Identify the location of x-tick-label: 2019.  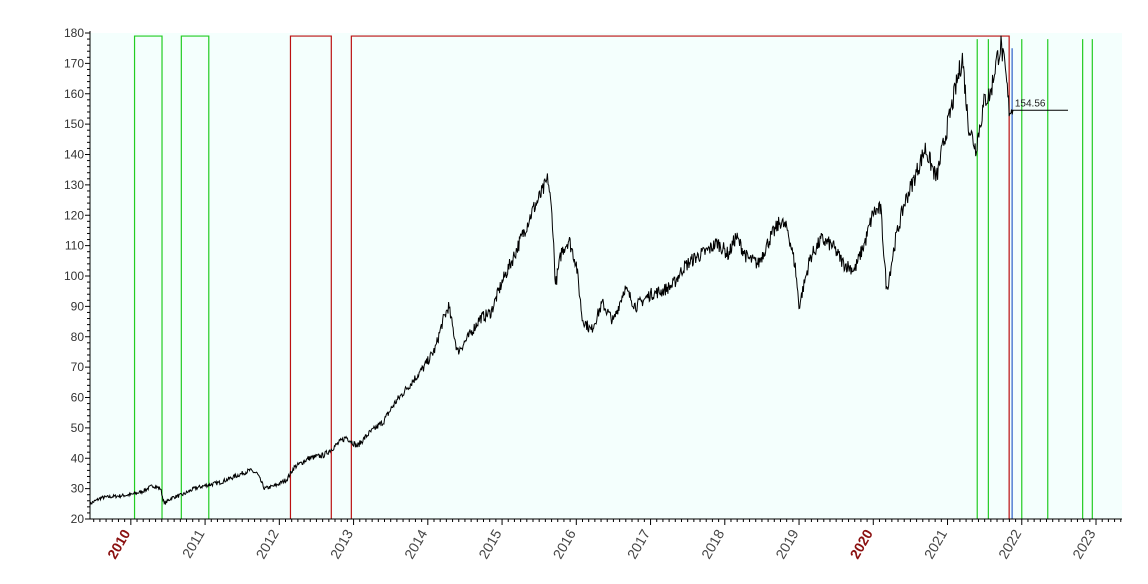
(787, 543).